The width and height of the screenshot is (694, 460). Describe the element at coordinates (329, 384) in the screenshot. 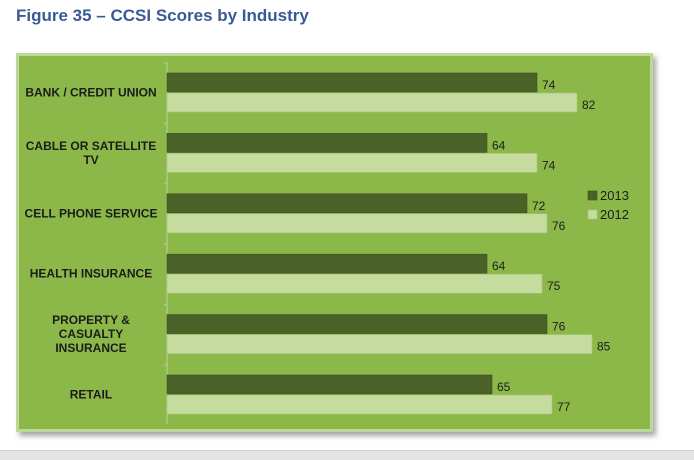

I see `bar-2013-retail` at that location.